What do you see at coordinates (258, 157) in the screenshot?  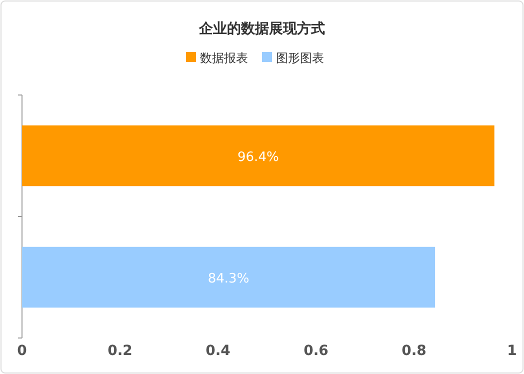 I see `data-label: 96.4%` at bounding box center [258, 157].